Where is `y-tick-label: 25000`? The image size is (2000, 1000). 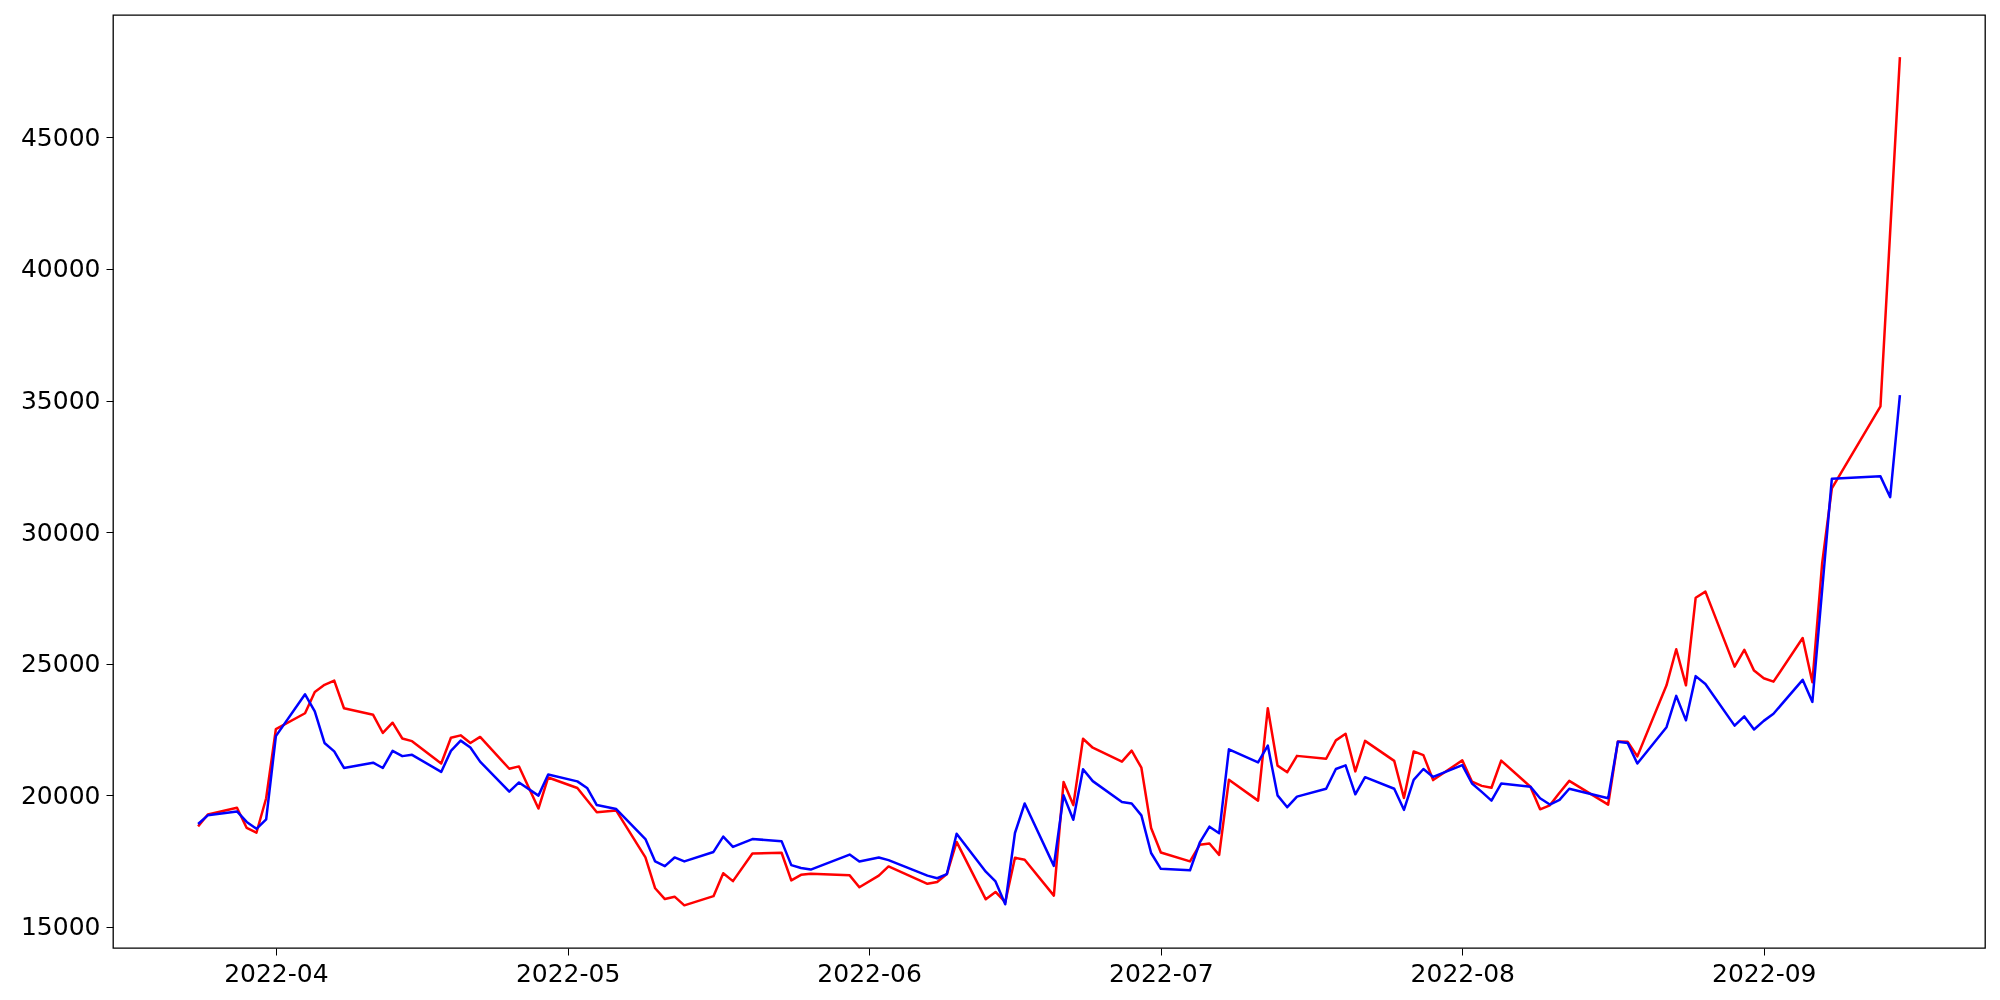
y-tick-label: 25000 is located at coordinates (60, 664).